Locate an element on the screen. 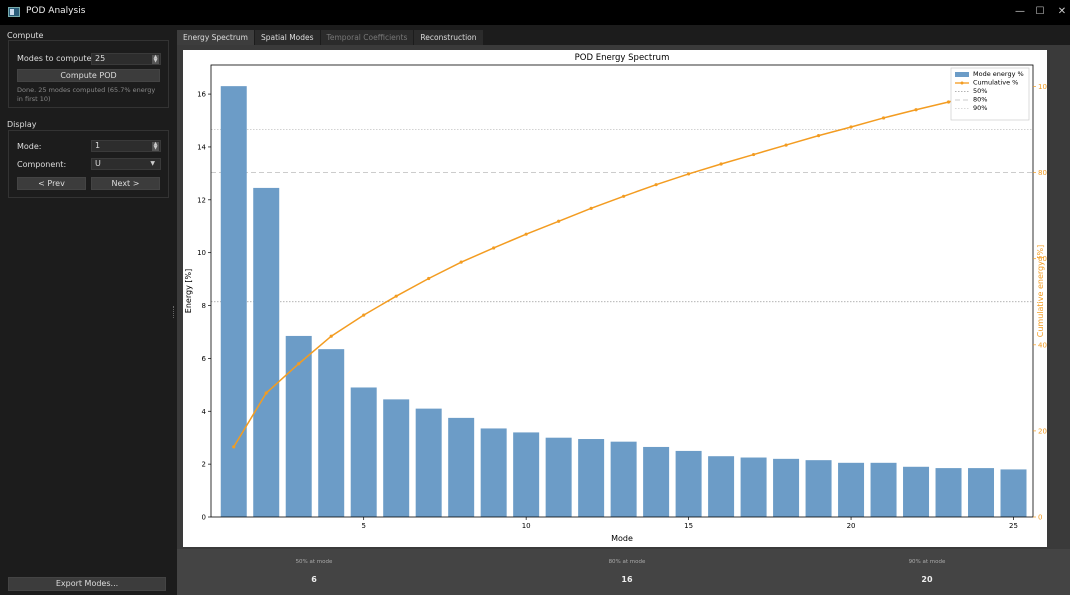 This screenshot has width=1070, height=595. y2-axis-label: Cumulative energy [%] is located at coordinates (1040, 291).